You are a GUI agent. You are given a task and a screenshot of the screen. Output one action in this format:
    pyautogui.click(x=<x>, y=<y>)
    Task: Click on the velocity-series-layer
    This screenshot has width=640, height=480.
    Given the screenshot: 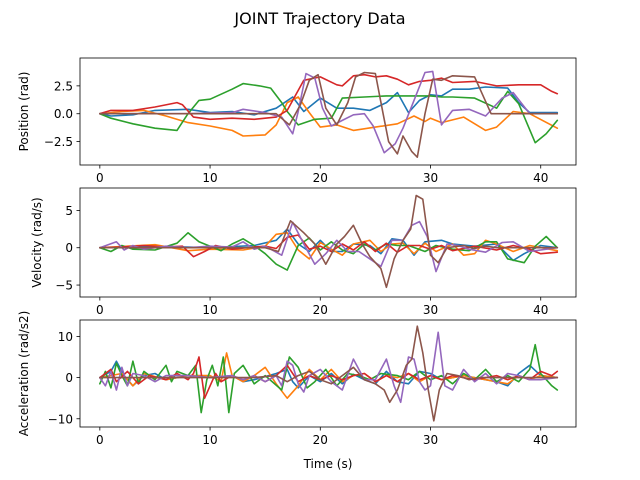 What is the action you would take?
    pyautogui.click(x=329, y=241)
    